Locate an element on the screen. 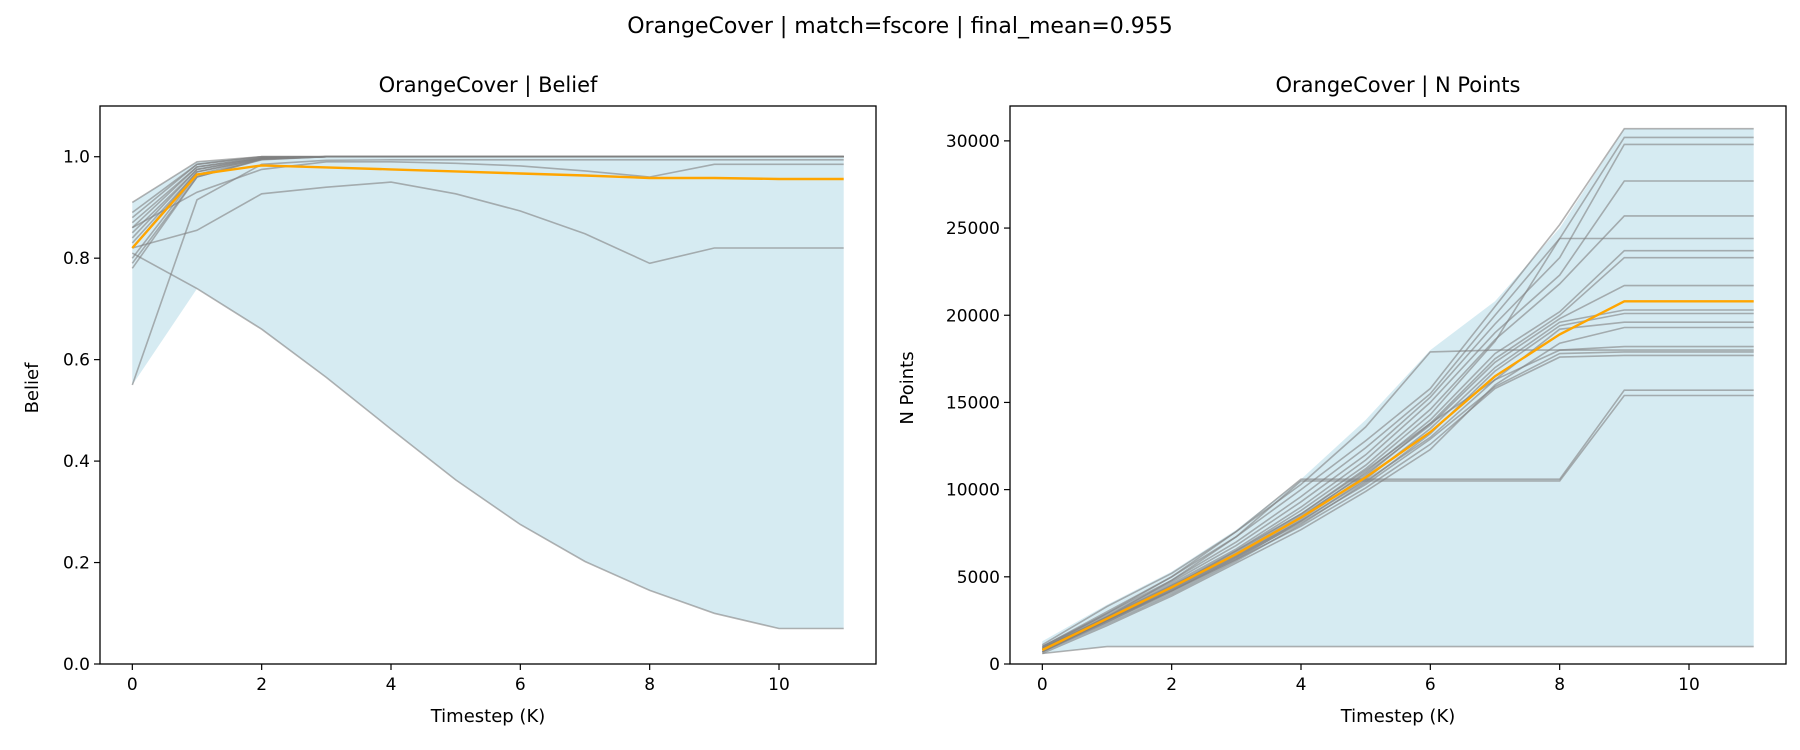 This screenshot has height=750, width=1800. belief-y-tick-label-3: 0.6 is located at coordinates (76, 361).